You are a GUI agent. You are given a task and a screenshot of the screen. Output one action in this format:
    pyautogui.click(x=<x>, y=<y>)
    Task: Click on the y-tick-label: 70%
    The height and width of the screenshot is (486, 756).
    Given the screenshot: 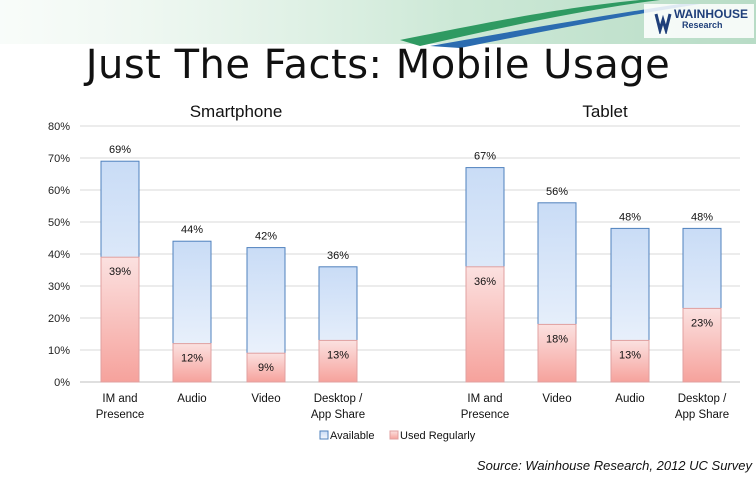 What is the action you would take?
    pyautogui.click(x=59, y=159)
    